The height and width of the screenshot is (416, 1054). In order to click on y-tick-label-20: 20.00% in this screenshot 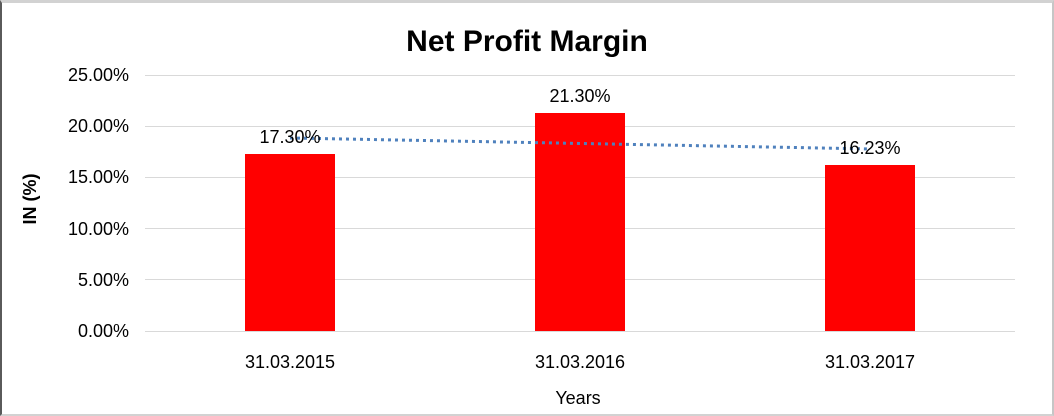, I will do `click(98, 126)`.